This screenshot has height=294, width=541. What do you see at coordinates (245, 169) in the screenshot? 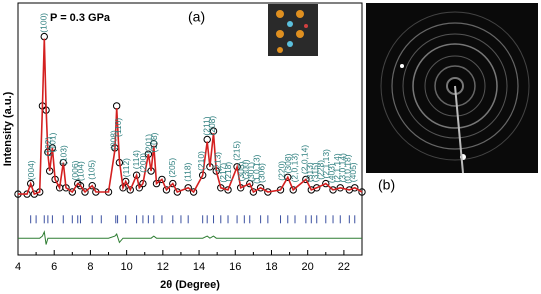
I see `peak-label: (300)` at bounding box center [245, 169].